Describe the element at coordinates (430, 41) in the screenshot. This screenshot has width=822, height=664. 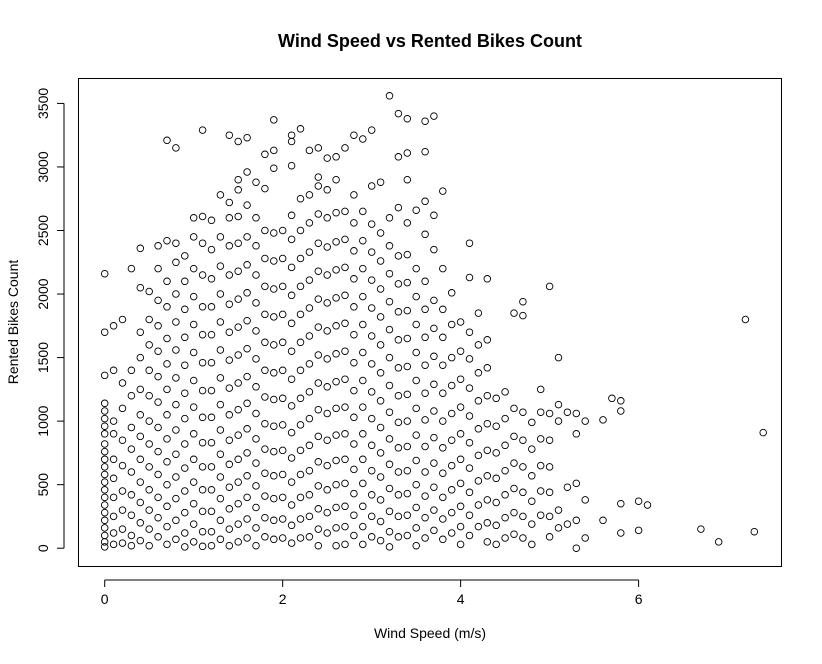
I see `chart-title: Wind Speed vs Rented Bikes Count` at that location.